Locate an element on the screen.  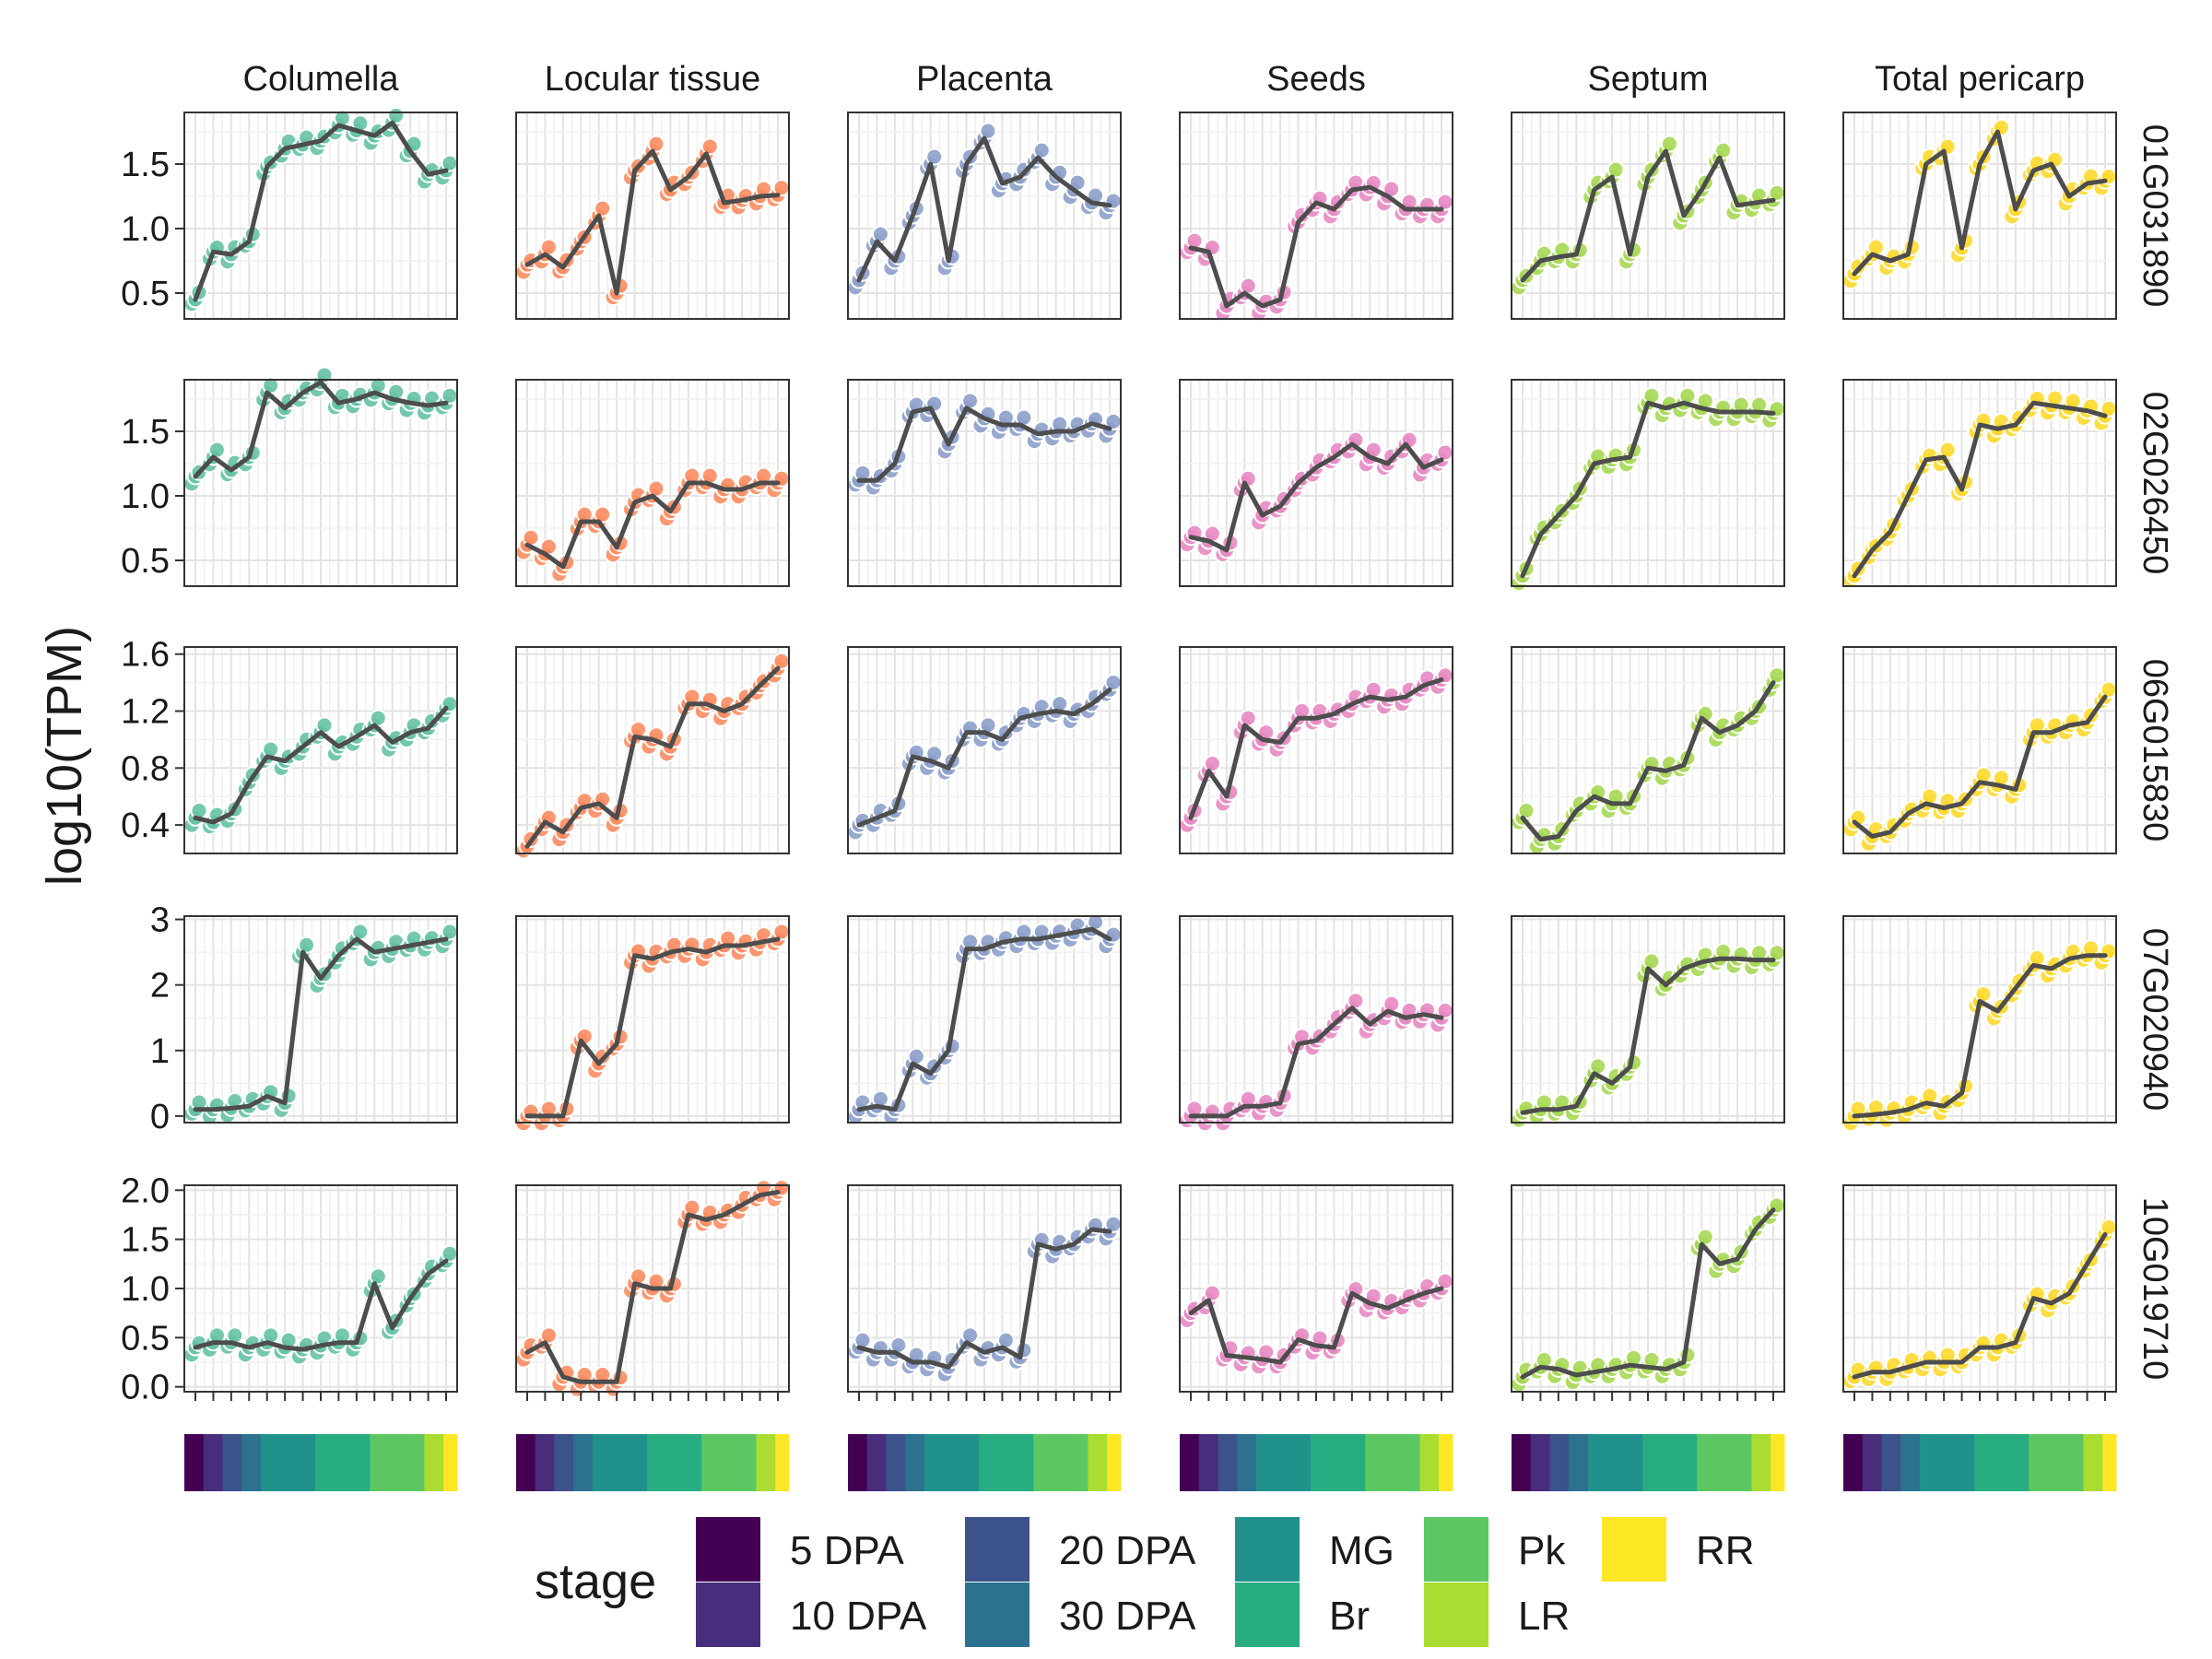
y-tick-label: 0.8 is located at coordinates (145, 768).